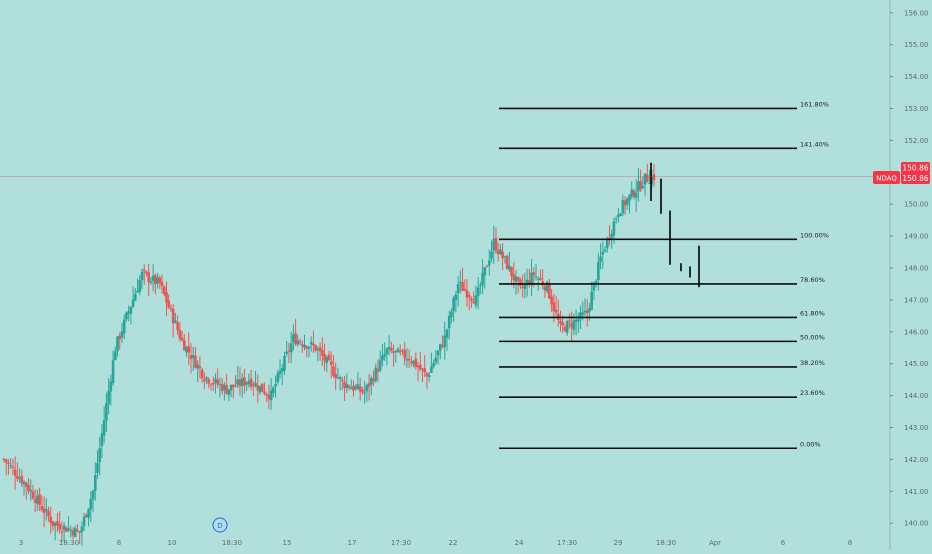 This screenshot has height=554, width=932. I want to click on x-tick-label: 8, so click(119, 543).